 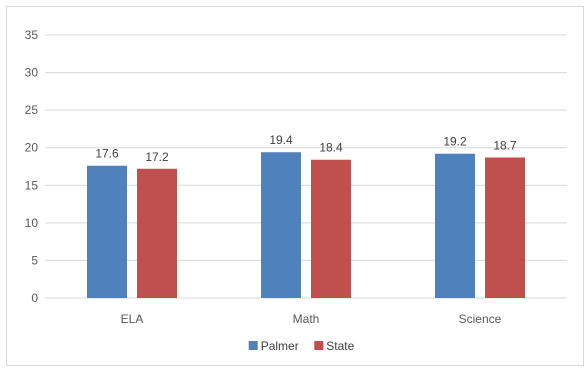 What do you see at coordinates (34, 298) in the screenshot?
I see `y-tick-label: 0` at bounding box center [34, 298].